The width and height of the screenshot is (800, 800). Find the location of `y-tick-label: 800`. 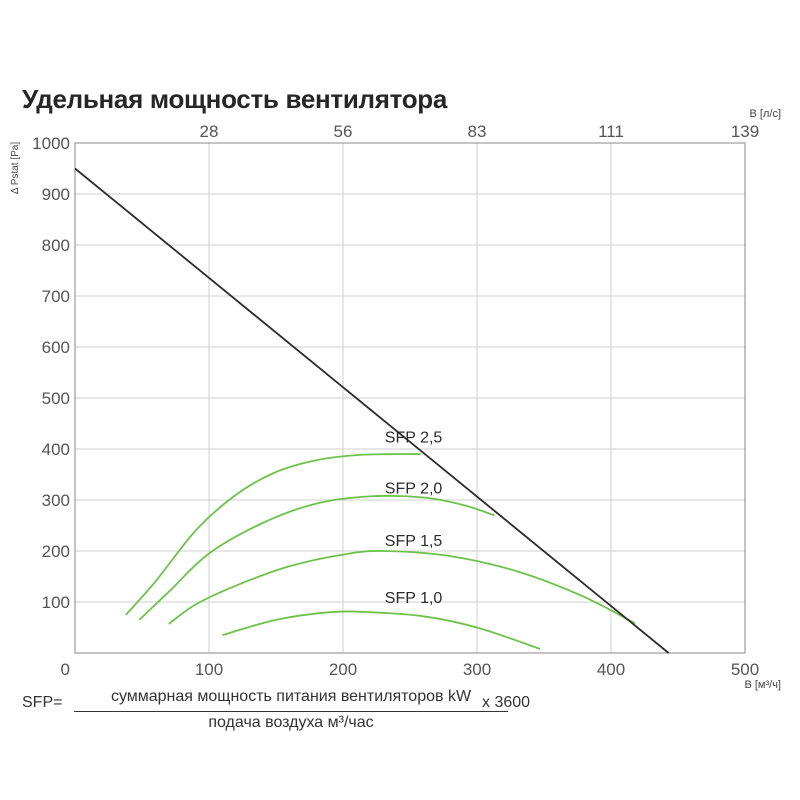

y-tick-label: 800 is located at coordinates (56, 245).